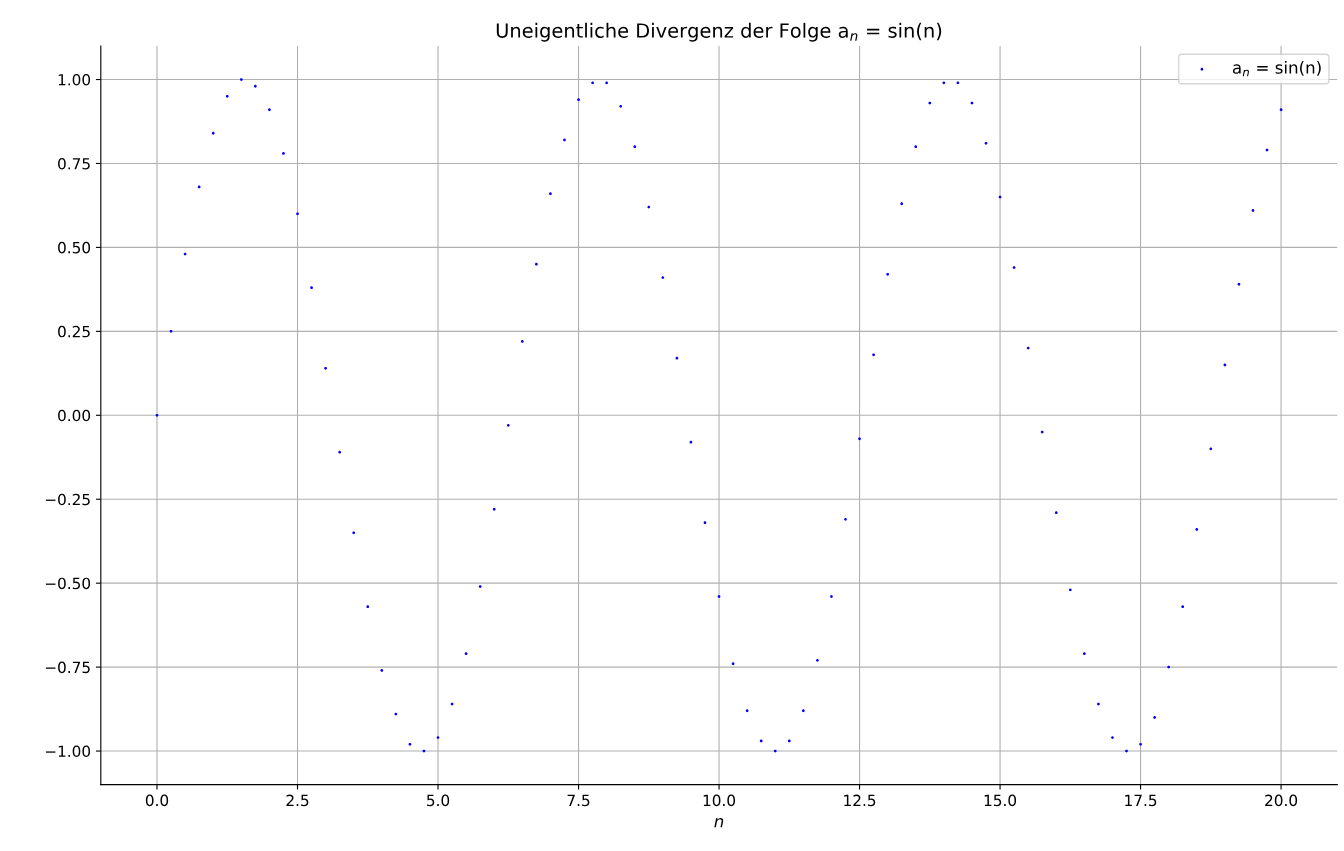 The height and width of the screenshot is (851, 1344). Describe the element at coordinates (1000, 800) in the screenshot. I see `x-tick-label: 15.0` at that location.